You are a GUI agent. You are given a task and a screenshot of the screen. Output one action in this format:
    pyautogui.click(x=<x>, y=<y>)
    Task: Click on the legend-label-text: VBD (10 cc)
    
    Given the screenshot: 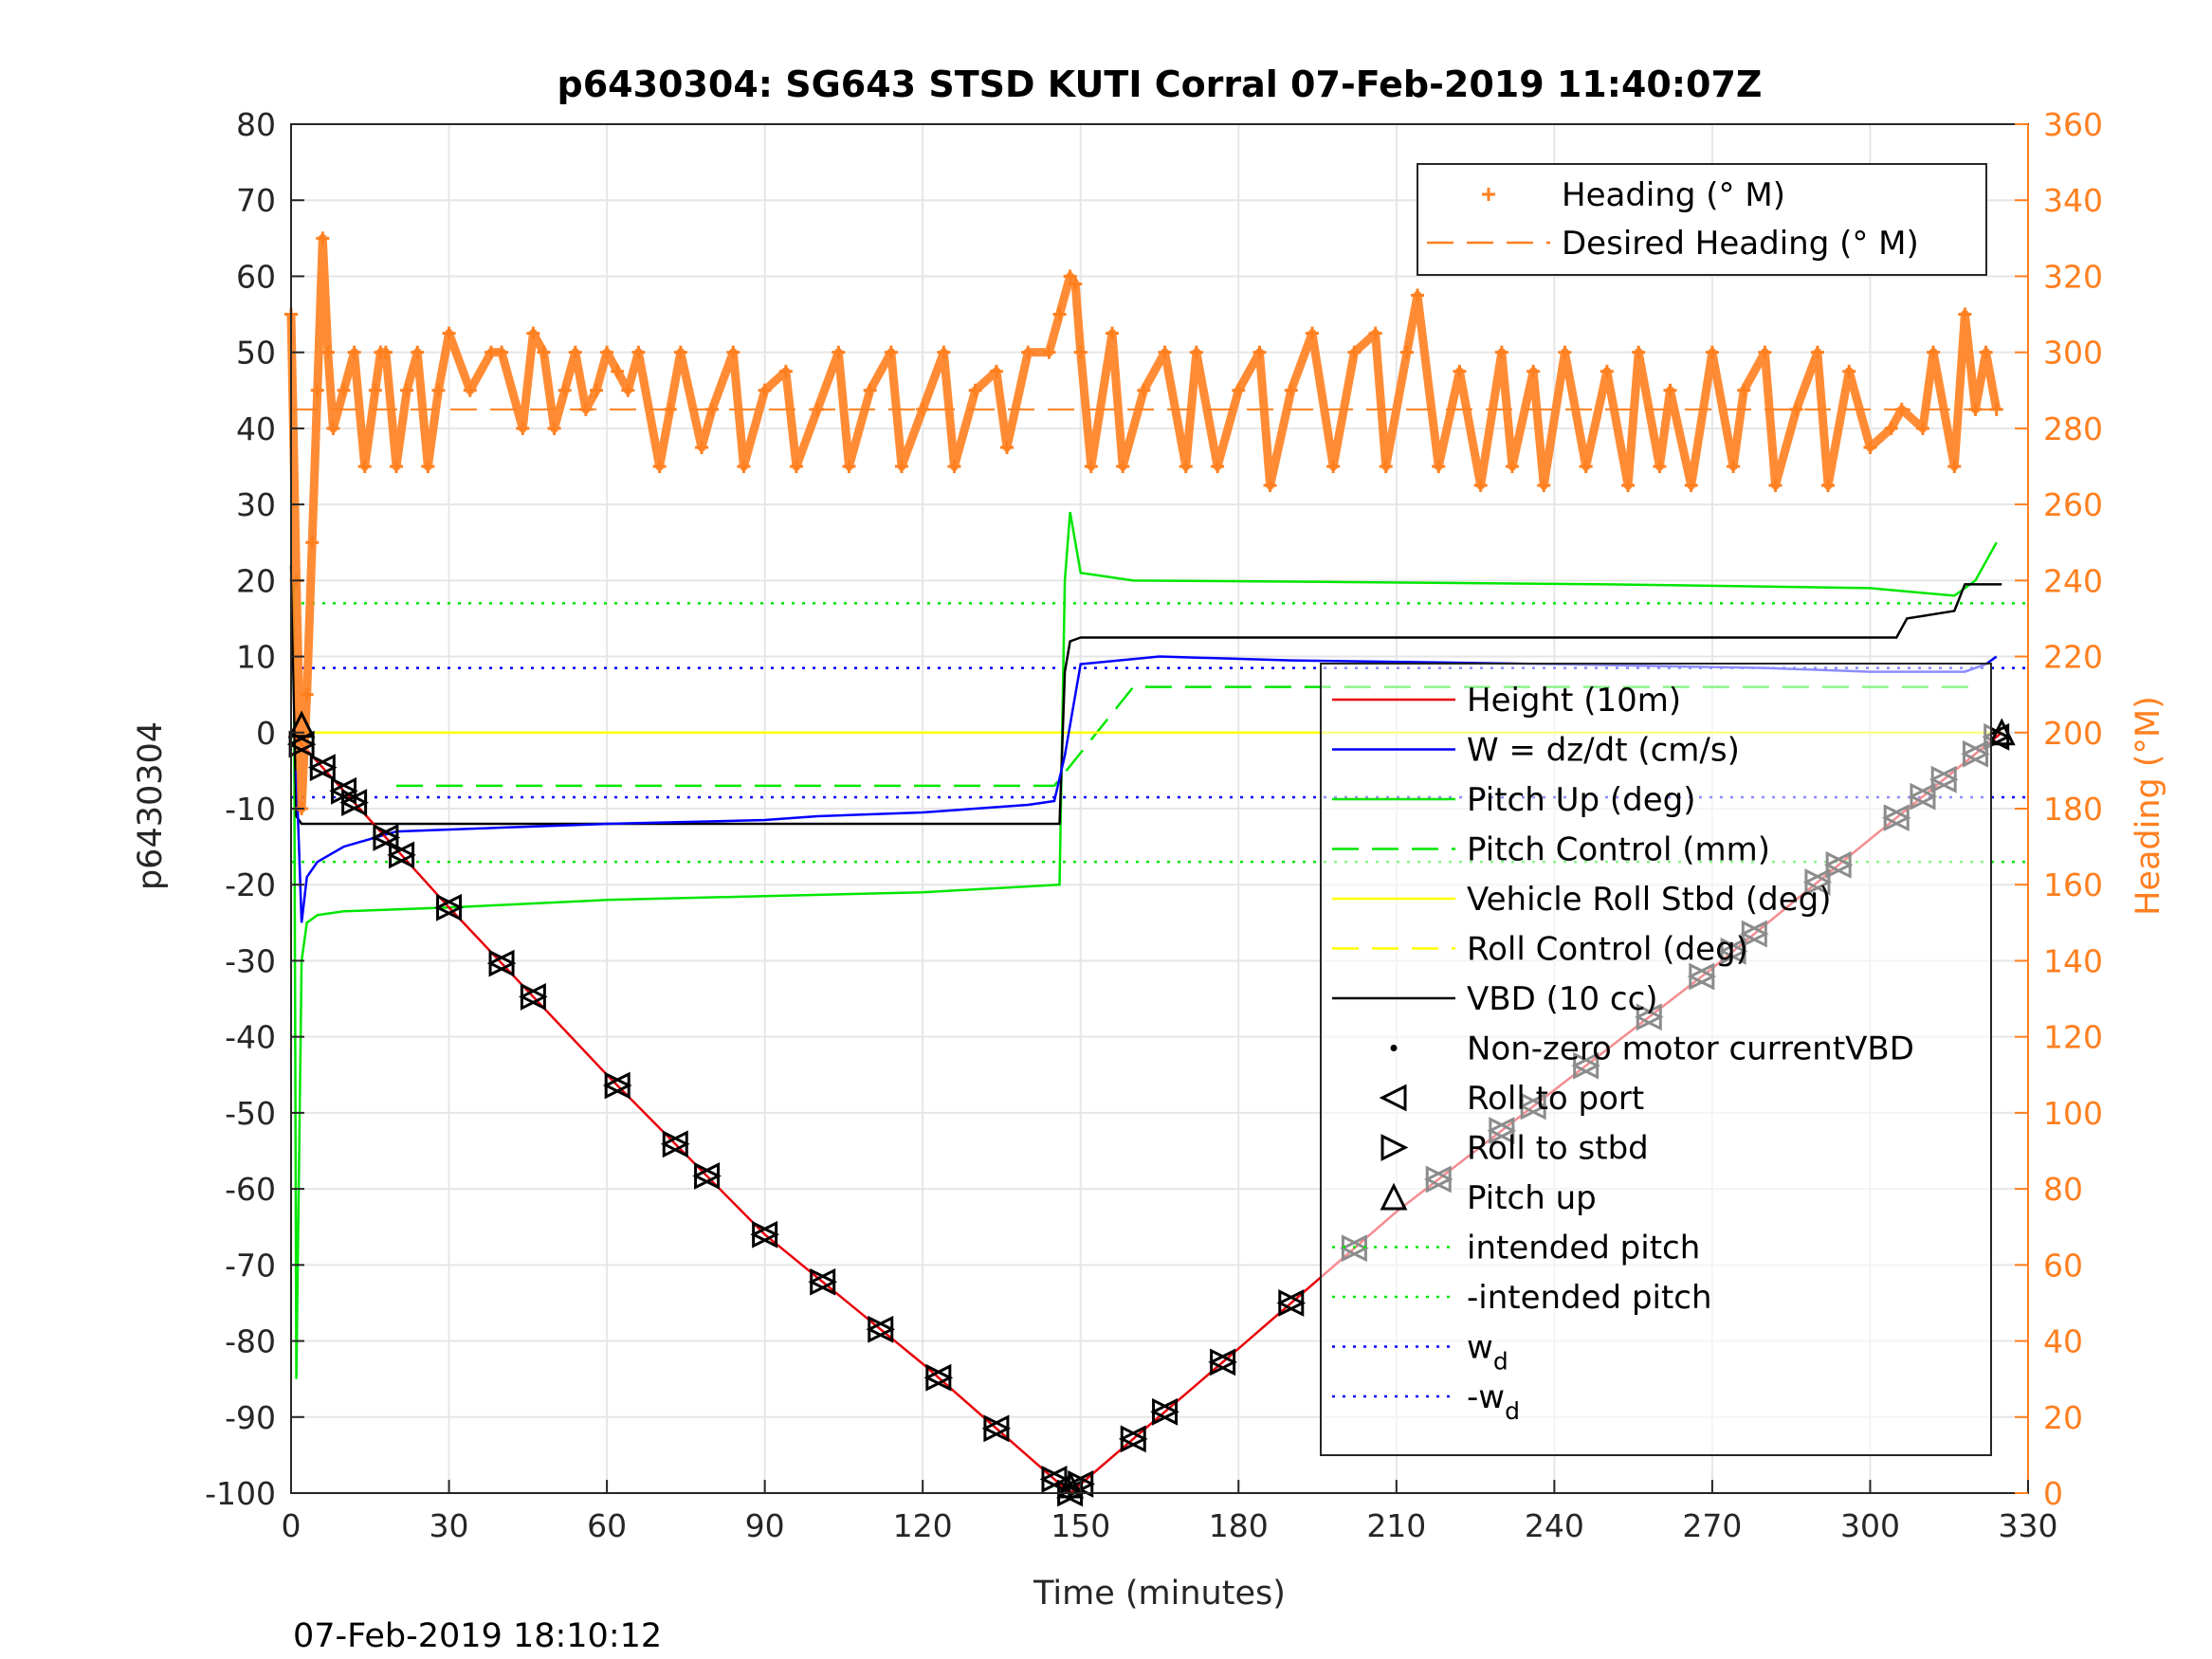 What is the action you would take?
    pyautogui.click(x=1562, y=999)
    